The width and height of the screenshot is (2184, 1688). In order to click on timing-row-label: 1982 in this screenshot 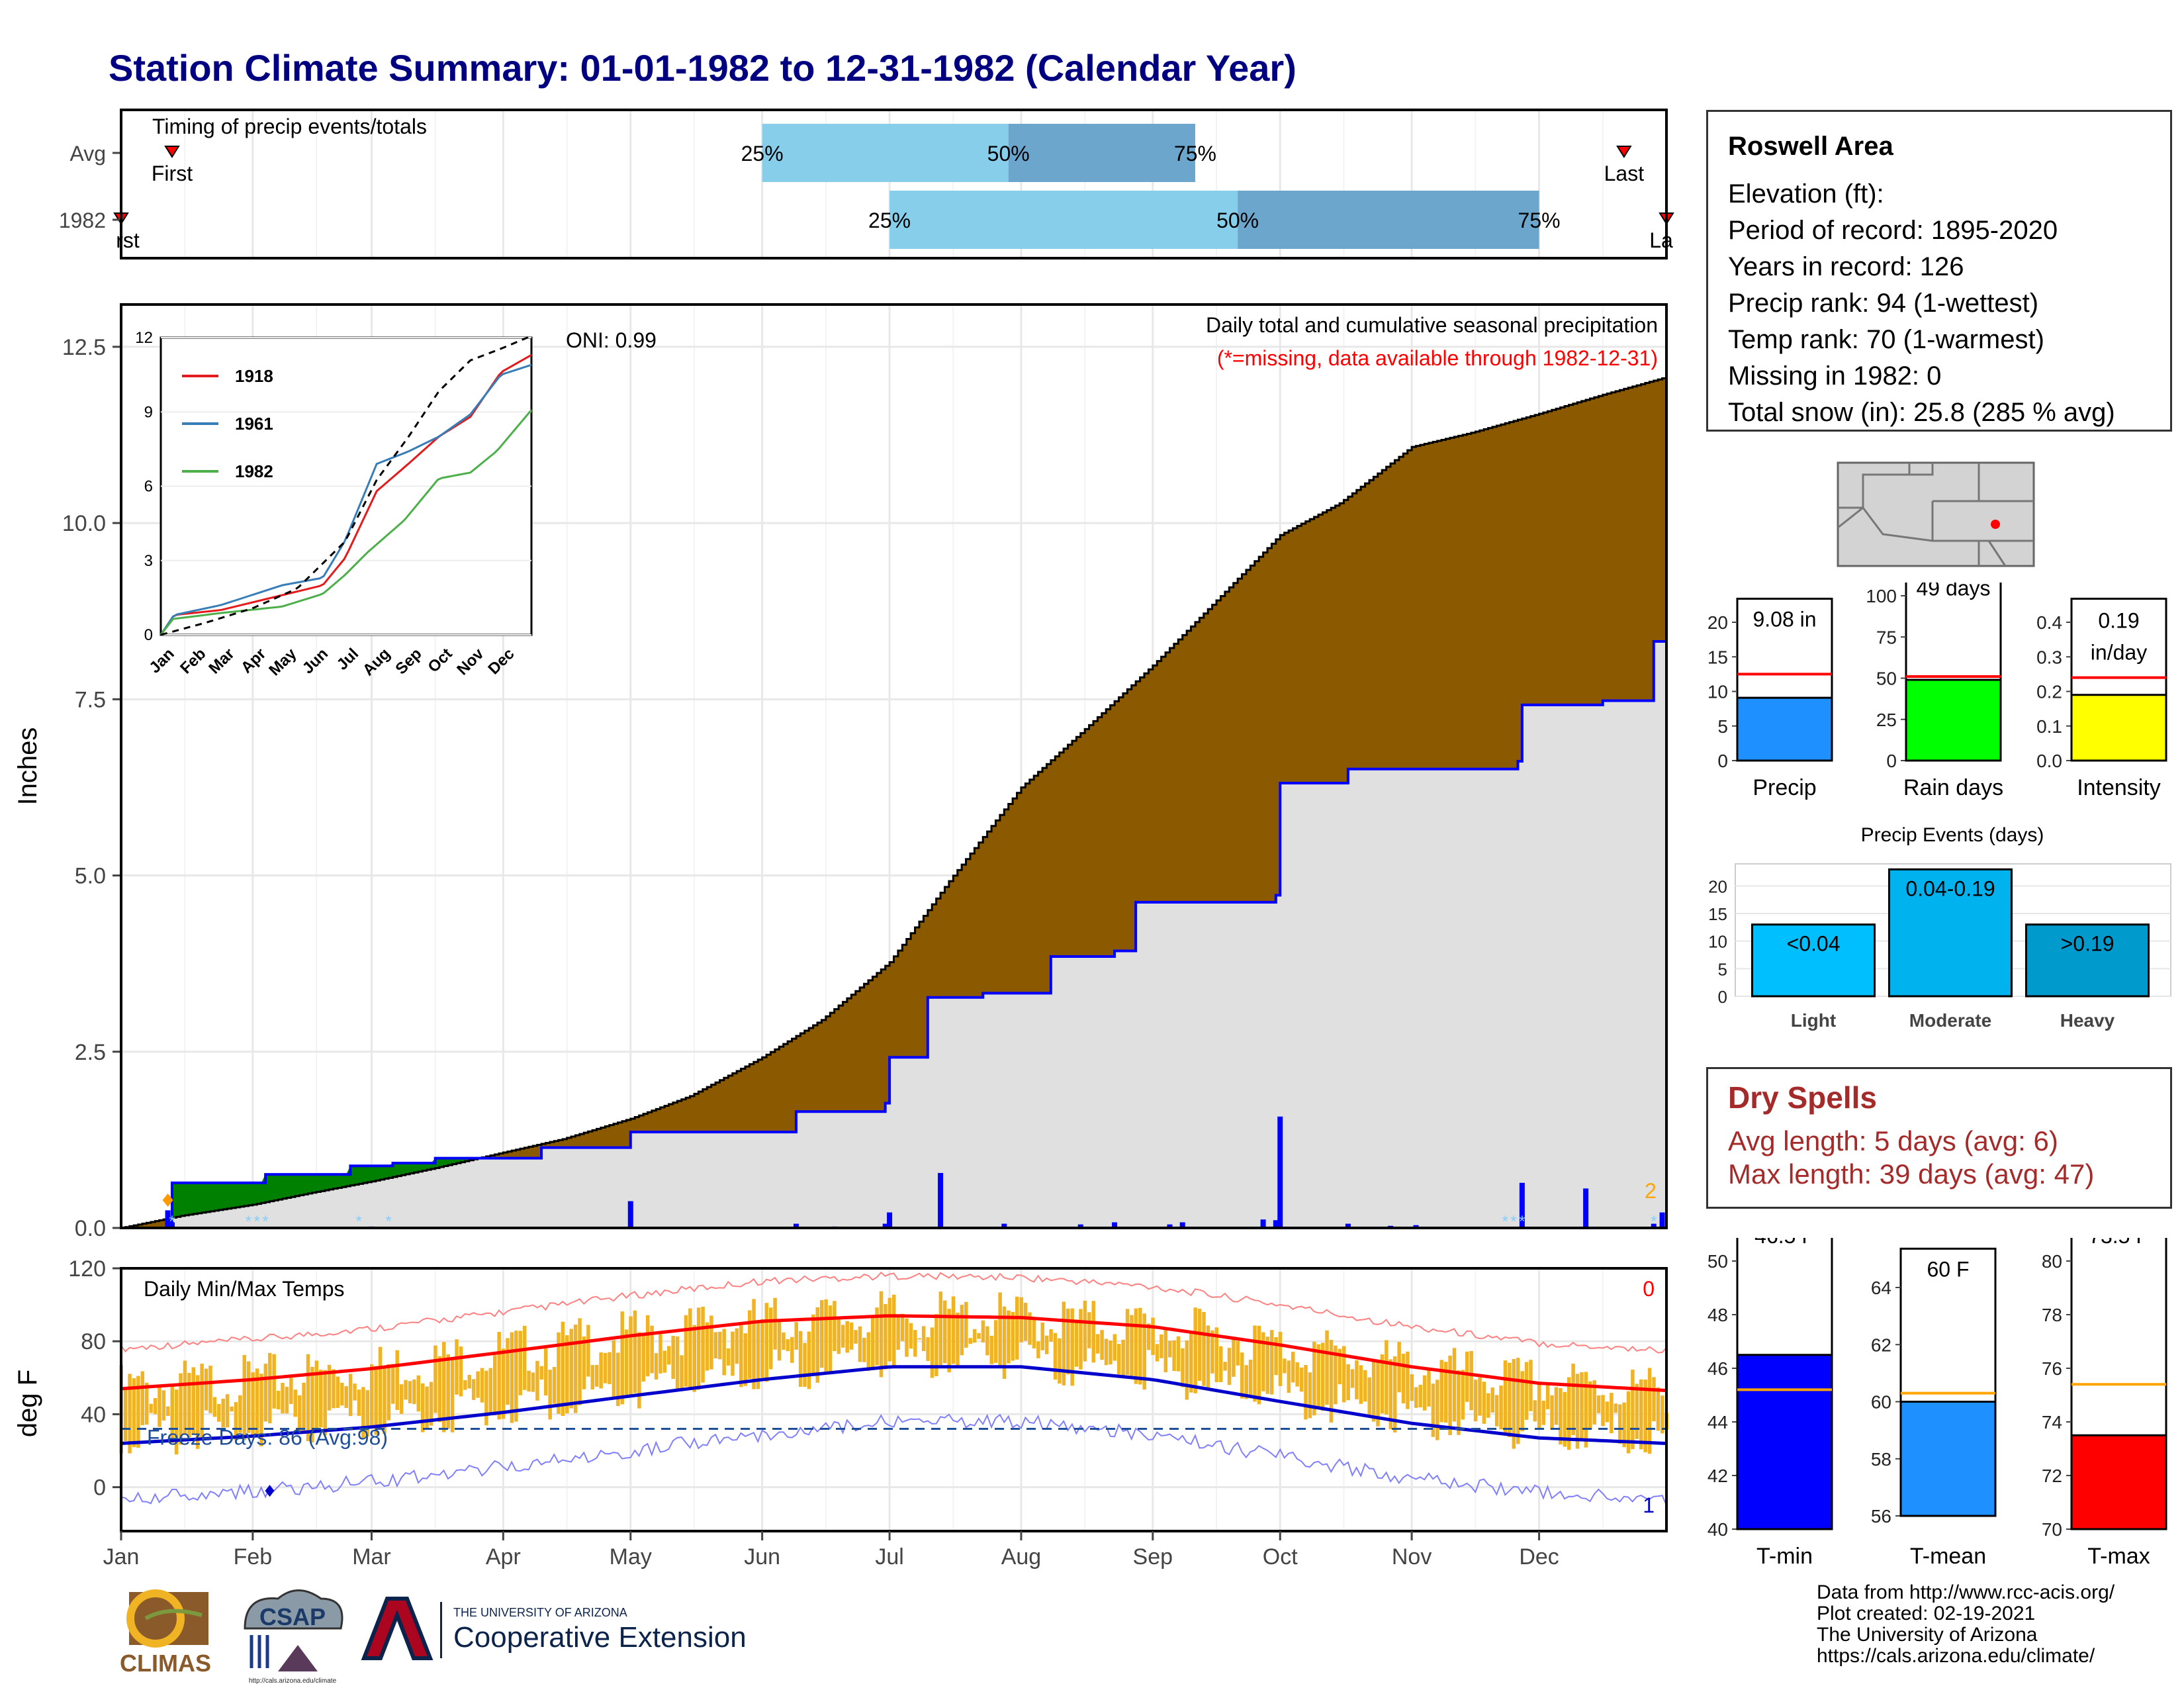, I will do `click(82, 220)`.